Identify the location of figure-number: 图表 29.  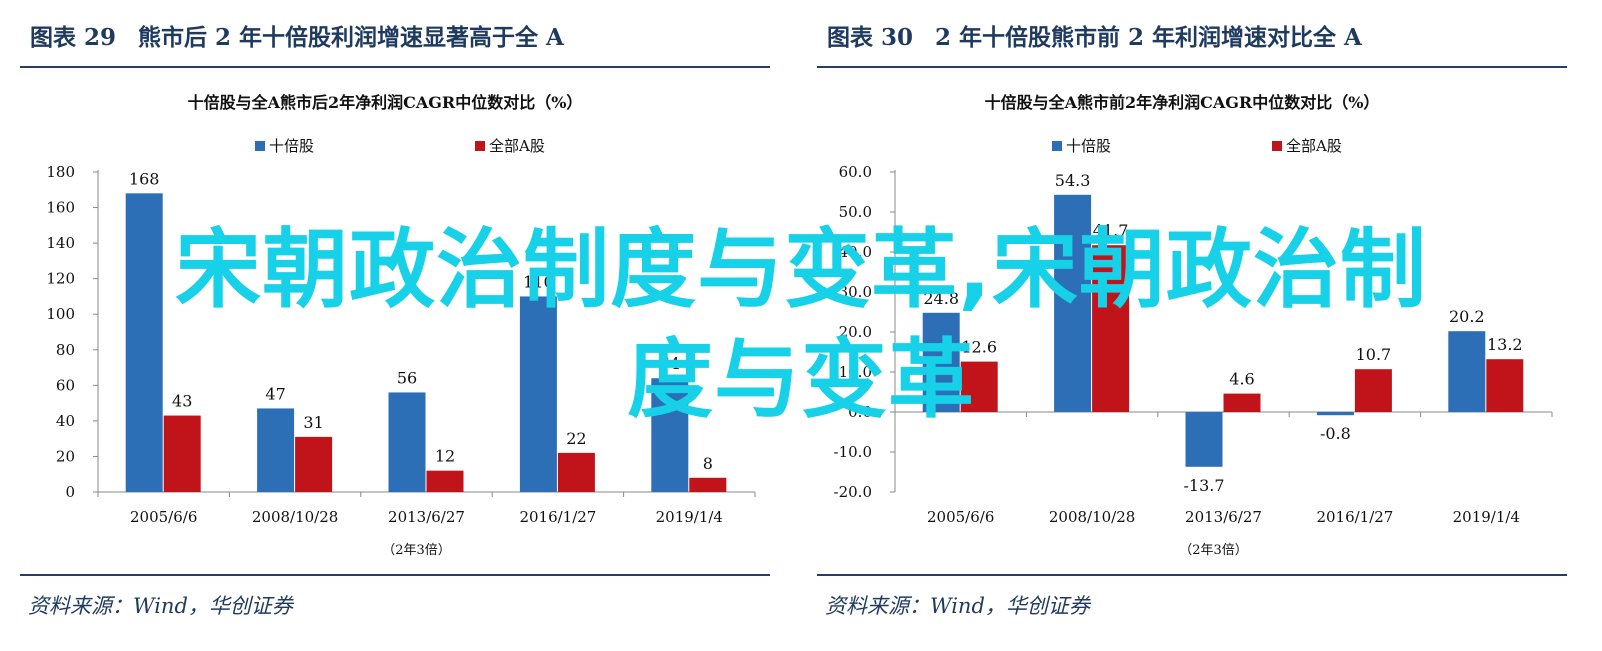
(73, 37).